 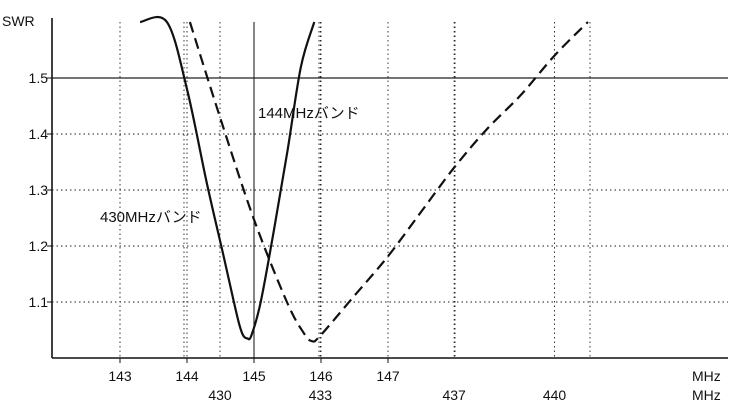 What do you see at coordinates (220, 395) in the screenshot?
I see `x-tick-label-430: 430` at bounding box center [220, 395].